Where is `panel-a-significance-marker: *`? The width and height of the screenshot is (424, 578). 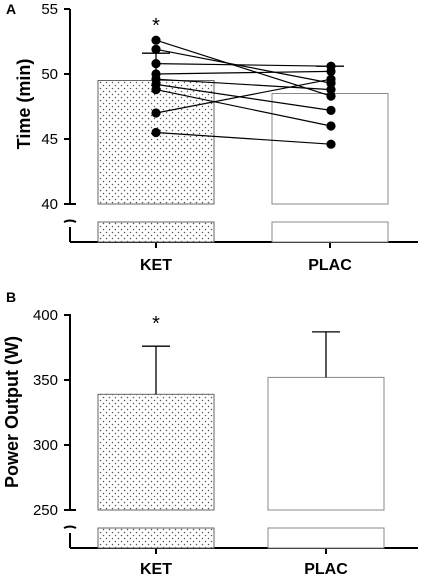 panel-a-significance-marker: * is located at coordinates (156, 26).